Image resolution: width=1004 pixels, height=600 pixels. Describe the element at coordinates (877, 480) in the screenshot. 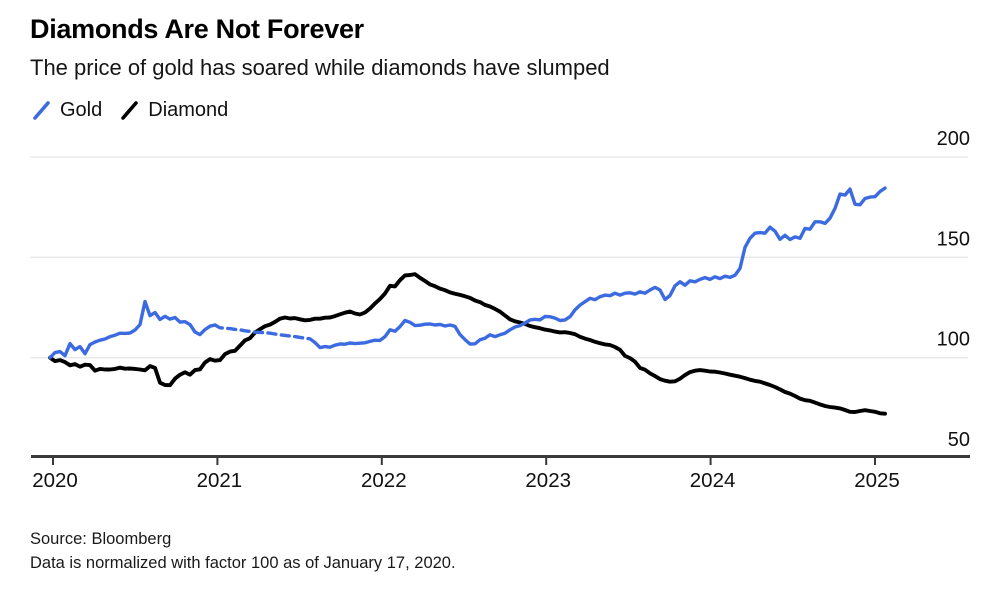

I see `x-tick-label-2025: 2025` at that location.